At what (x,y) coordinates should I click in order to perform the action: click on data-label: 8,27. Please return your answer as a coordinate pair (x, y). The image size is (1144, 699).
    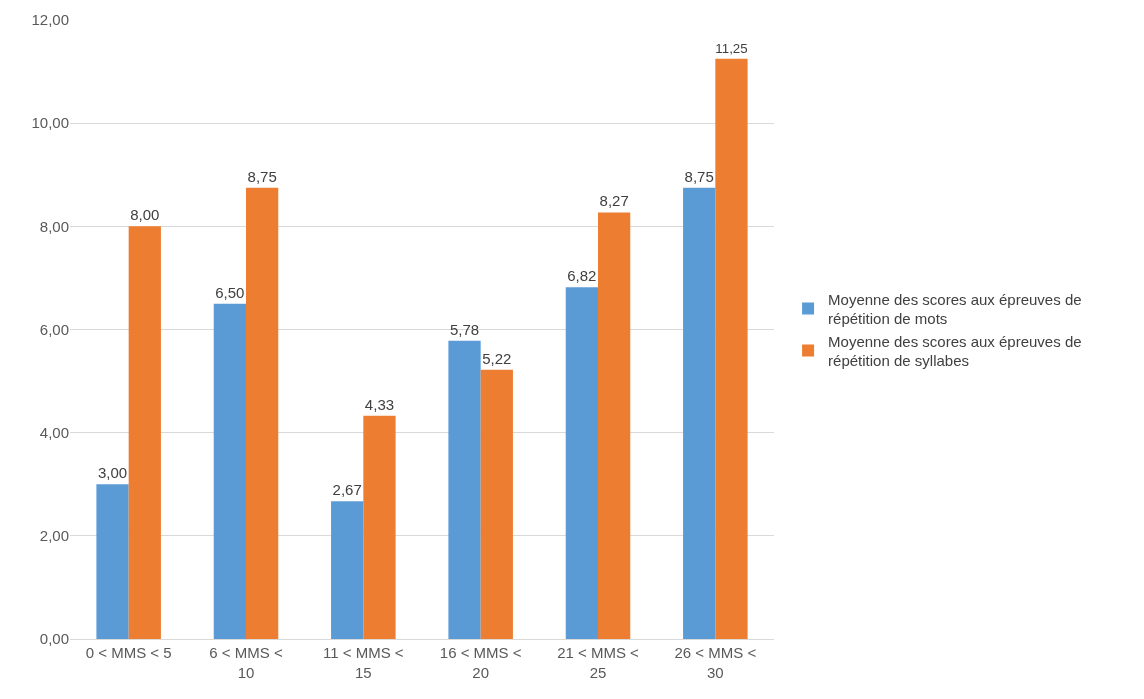
    Looking at the image, I should click on (614, 201).